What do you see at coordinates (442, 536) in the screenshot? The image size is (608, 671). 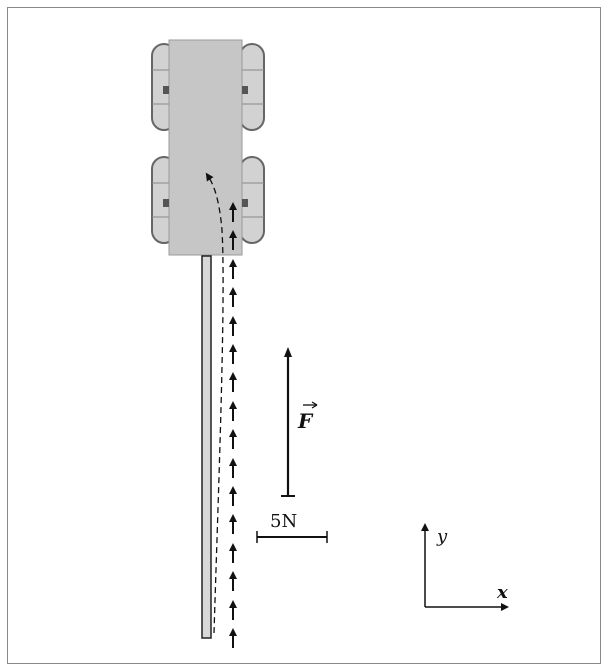 I see `y-axis-label: y` at bounding box center [442, 536].